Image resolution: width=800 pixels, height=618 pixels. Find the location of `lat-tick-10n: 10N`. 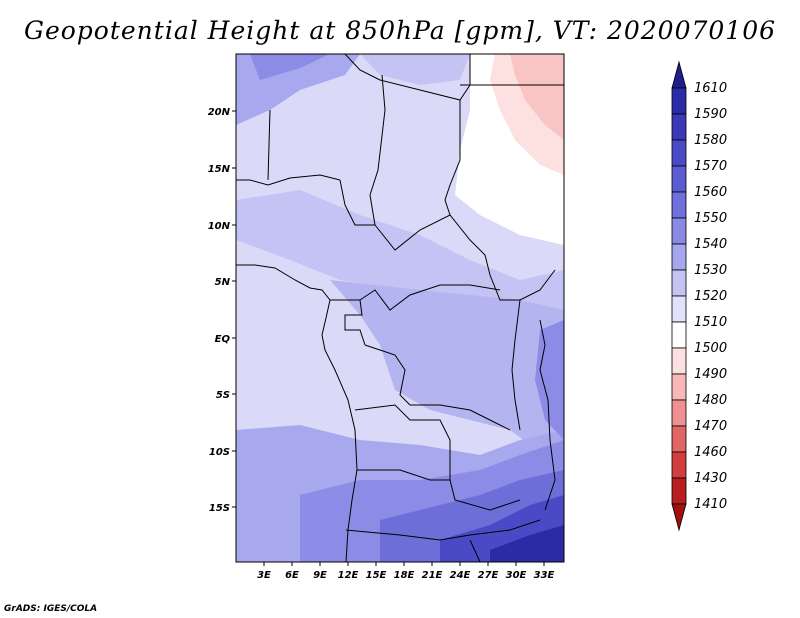

lat-tick-10n: 10N is located at coordinates (219, 226).